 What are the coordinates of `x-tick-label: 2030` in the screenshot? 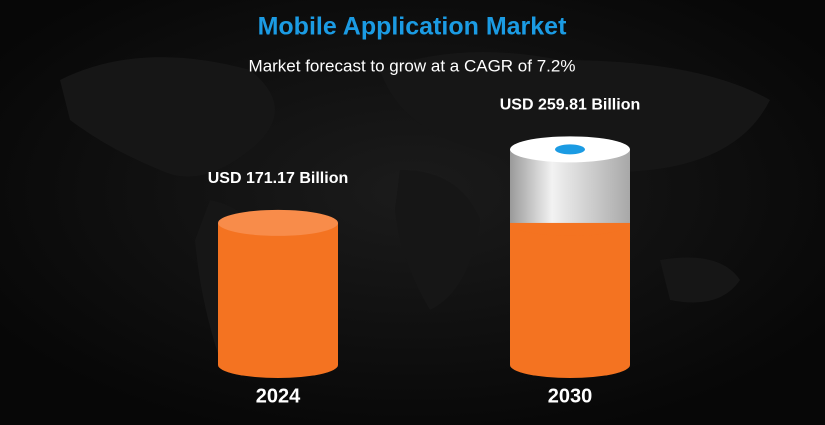 It's located at (570, 396).